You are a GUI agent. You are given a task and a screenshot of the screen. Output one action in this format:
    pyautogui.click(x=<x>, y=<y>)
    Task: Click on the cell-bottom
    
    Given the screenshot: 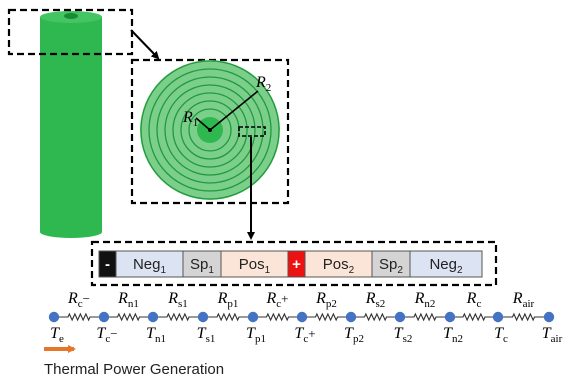 What is the action you would take?
    pyautogui.click(x=71, y=232)
    